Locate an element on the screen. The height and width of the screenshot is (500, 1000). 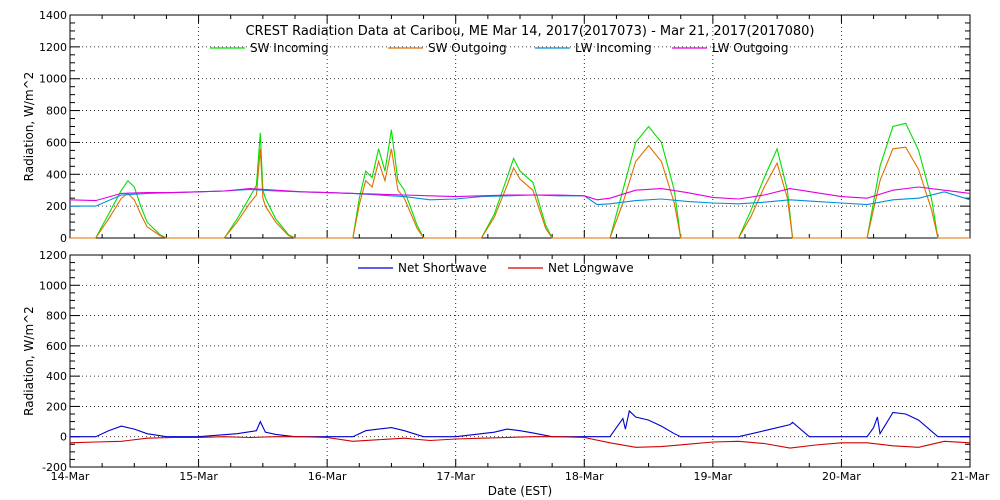
legend-label: Net Shortwave is located at coordinates (442, 268).